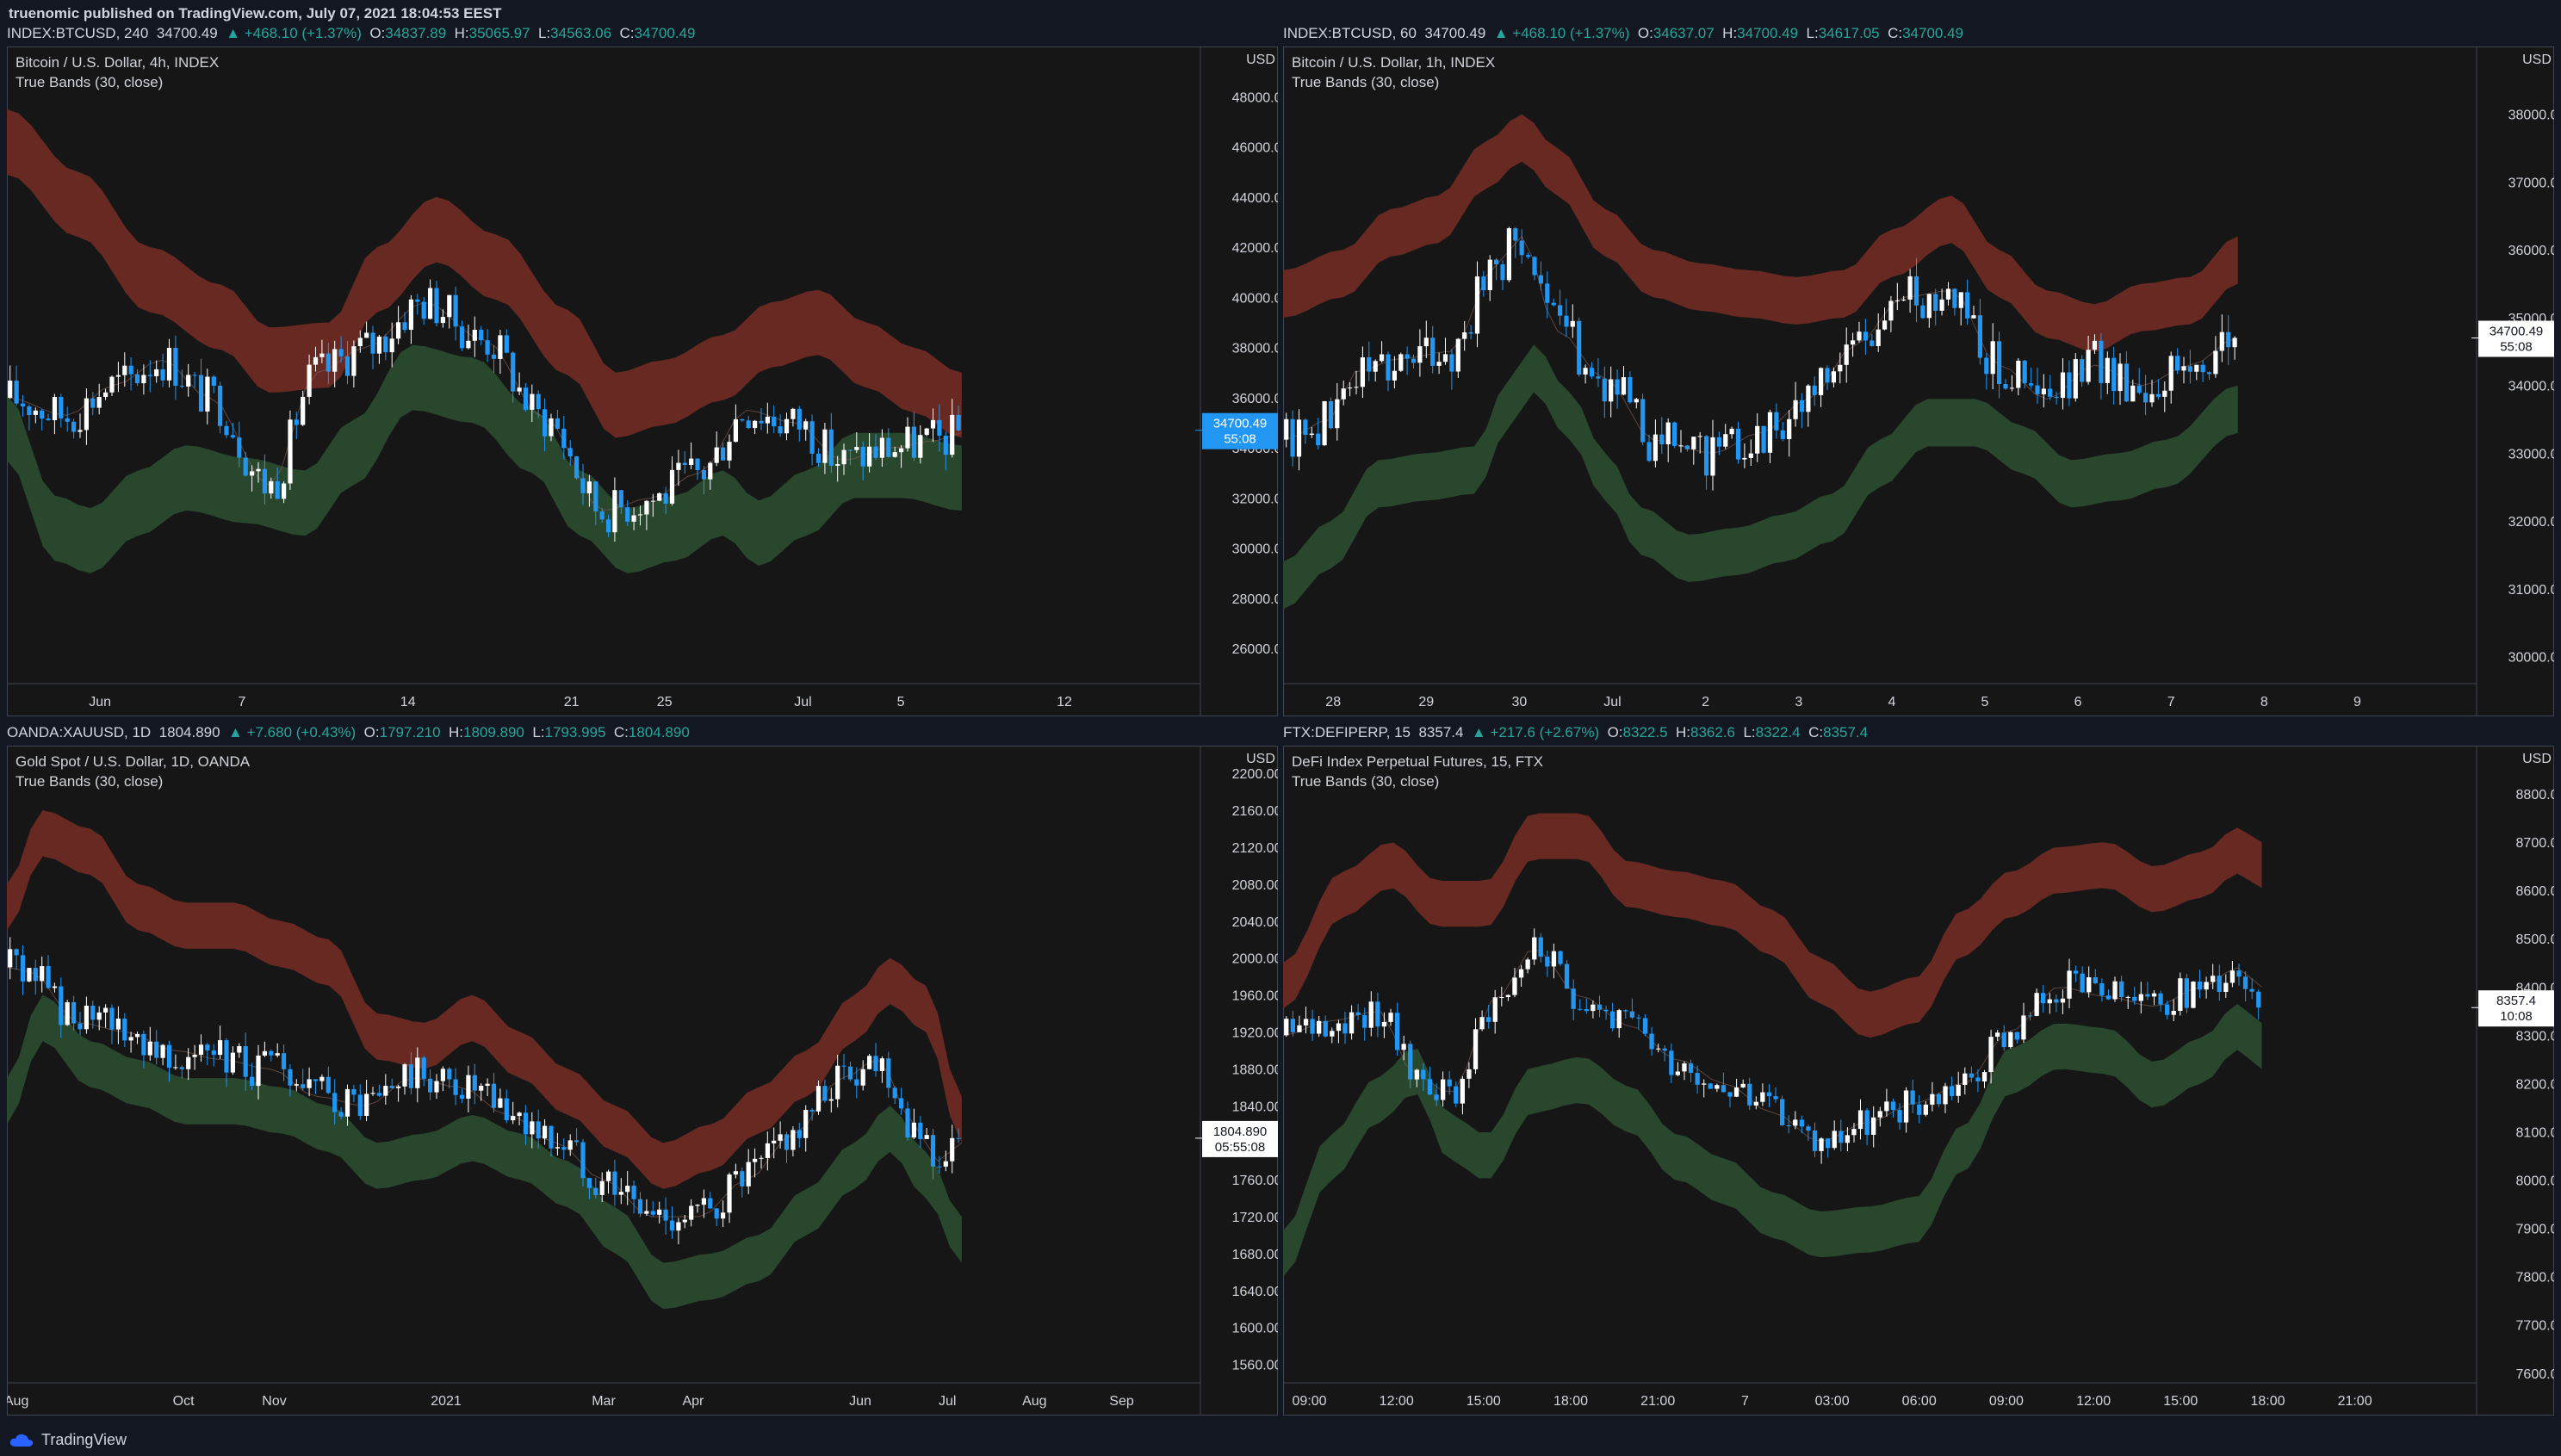  Describe the element at coordinates (2535, 1279) in the screenshot. I see `y-tick-label: 7800.0` at that location.